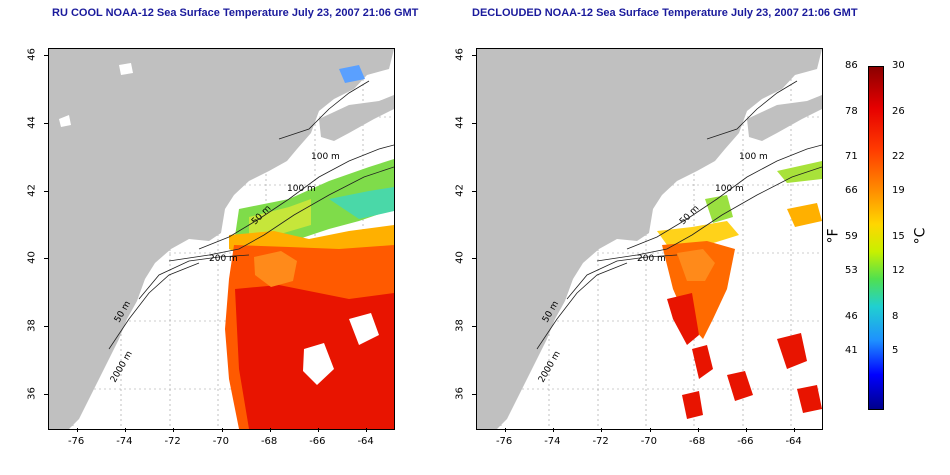 Image resolution: width=950 pixels, height=475 pixels. I want to click on celsius-tick-label: 5, so click(895, 350).